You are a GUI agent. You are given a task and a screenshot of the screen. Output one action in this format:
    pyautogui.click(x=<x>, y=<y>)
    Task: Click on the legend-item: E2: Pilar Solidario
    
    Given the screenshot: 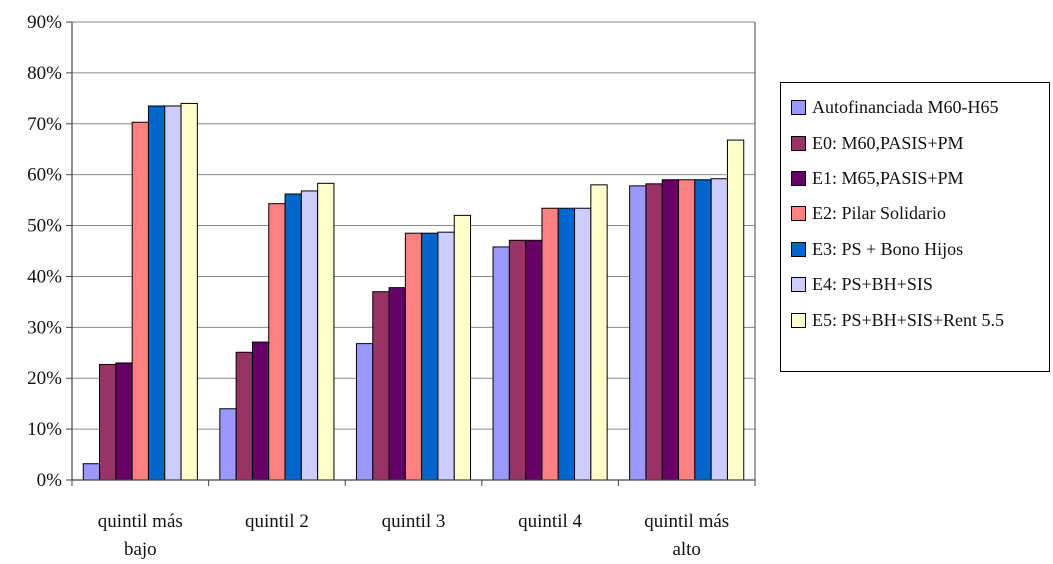 What is the action you would take?
    pyautogui.click(x=920, y=213)
    